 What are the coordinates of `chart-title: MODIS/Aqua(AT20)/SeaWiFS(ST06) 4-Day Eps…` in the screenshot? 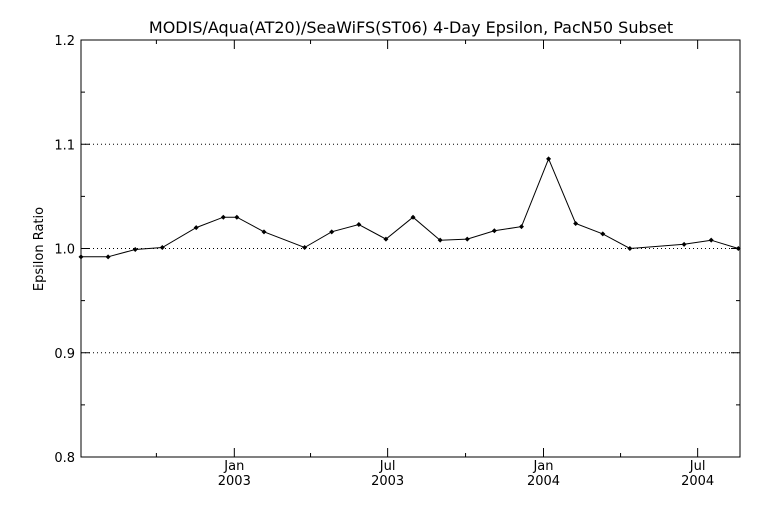 It's located at (411, 27).